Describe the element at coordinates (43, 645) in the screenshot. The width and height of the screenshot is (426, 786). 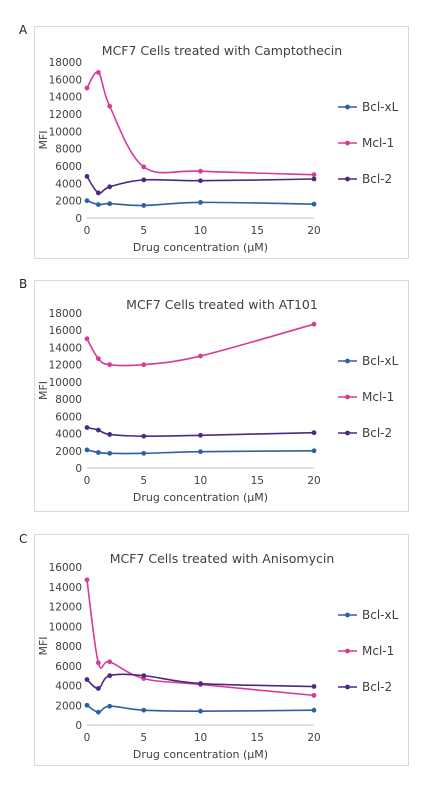
I see `y-axis-label: MFI` at that location.